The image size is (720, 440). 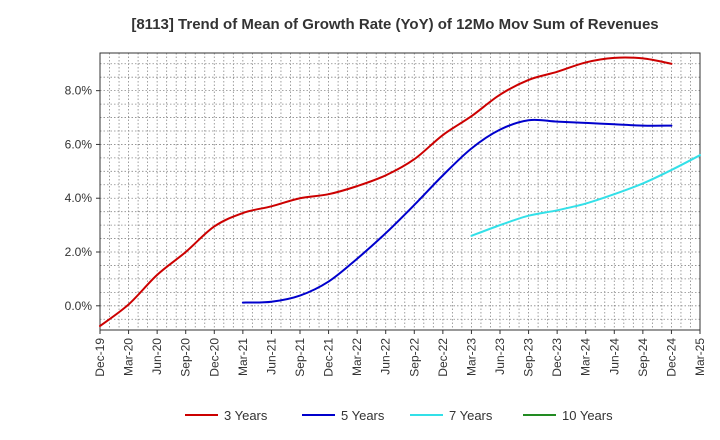 What do you see at coordinates (243, 357) in the screenshot?
I see `x-tick-label: Mar-21` at bounding box center [243, 357].